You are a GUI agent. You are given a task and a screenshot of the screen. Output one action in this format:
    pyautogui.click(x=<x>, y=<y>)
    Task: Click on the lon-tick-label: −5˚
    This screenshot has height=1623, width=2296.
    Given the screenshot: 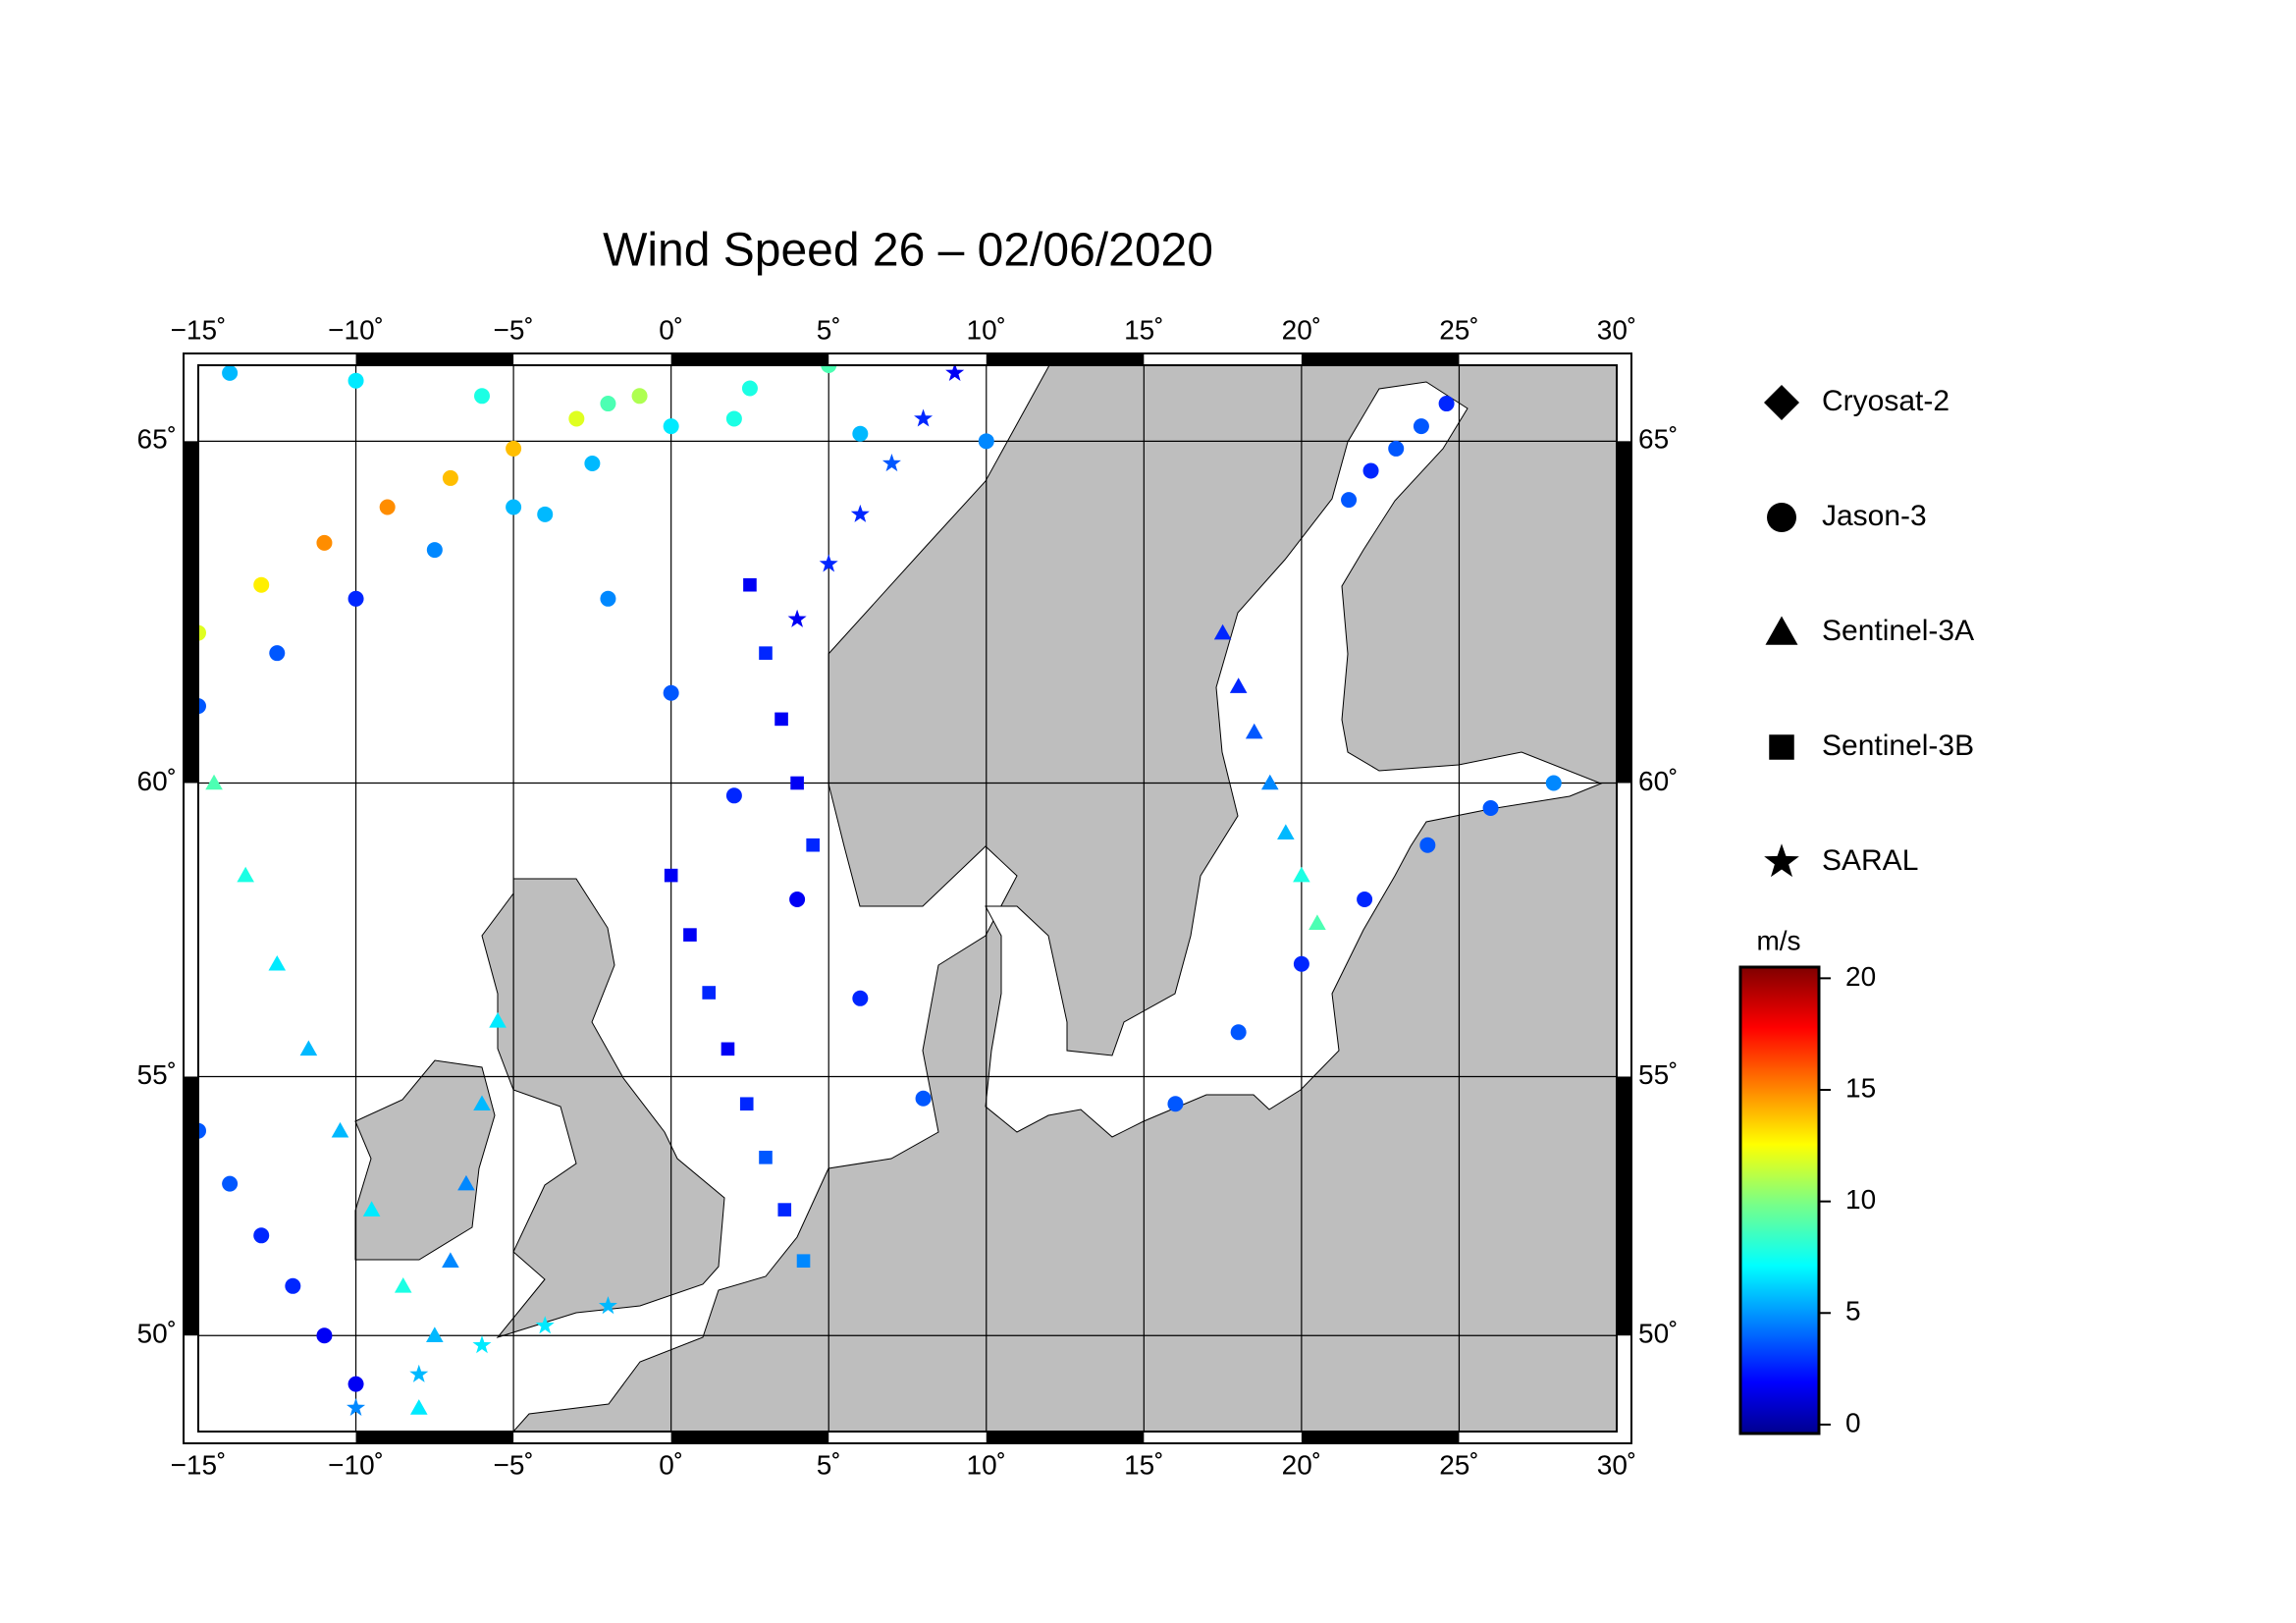 What is the action you would take?
    pyautogui.click(x=513, y=1464)
    